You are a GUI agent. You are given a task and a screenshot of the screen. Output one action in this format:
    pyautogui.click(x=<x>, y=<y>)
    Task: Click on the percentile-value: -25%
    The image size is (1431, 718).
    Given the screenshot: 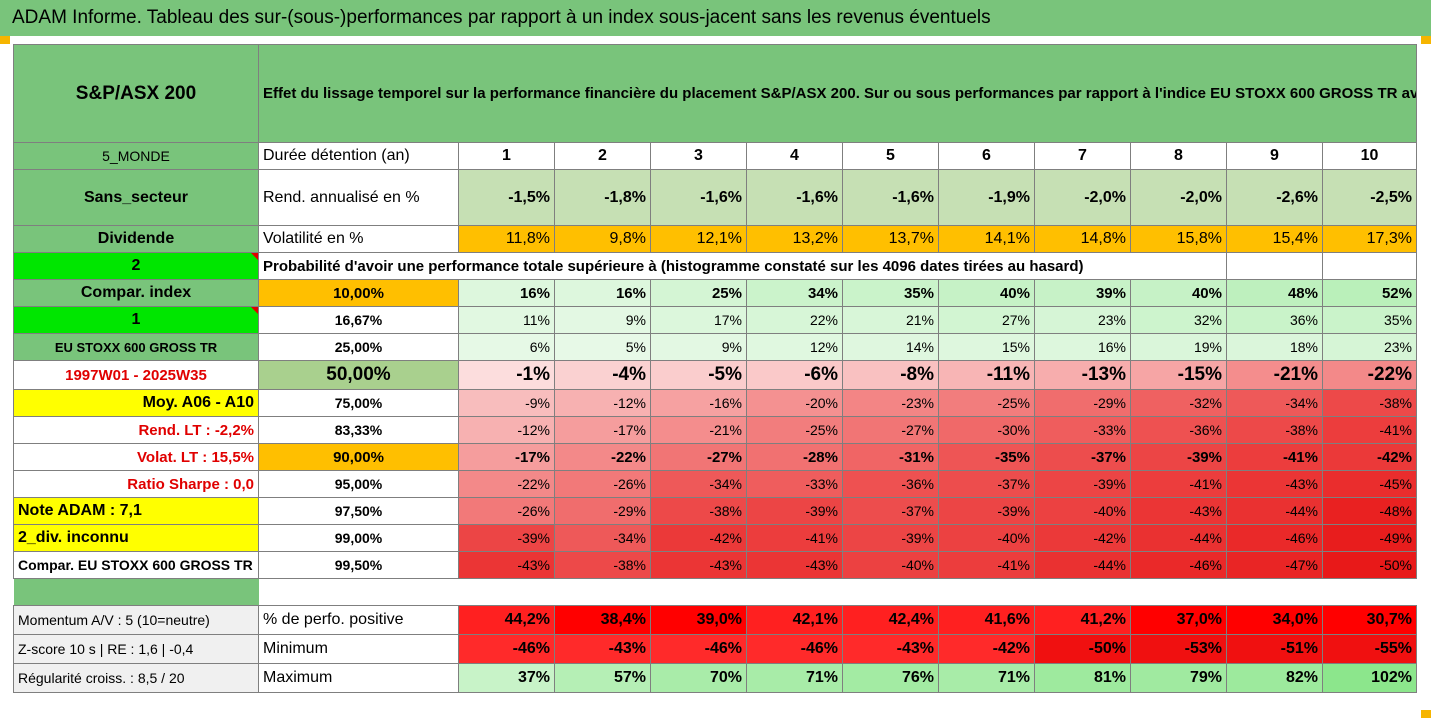 What is the action you would take?
    pyautogui.click(x=986, y=403)
    